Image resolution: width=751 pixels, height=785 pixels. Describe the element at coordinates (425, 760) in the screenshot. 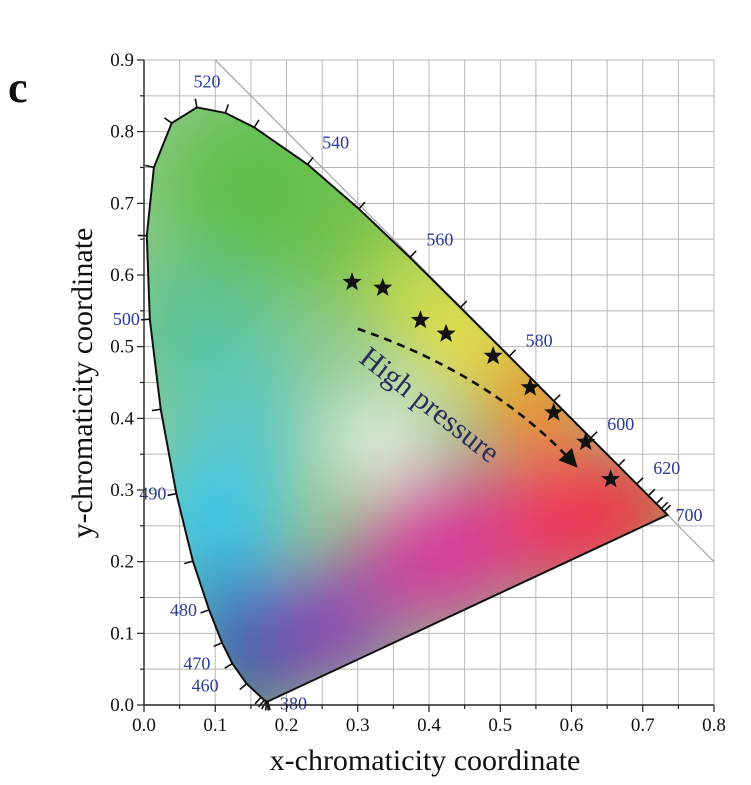

I see `x-axis-label: x-chromaticity coordinate` at that location.